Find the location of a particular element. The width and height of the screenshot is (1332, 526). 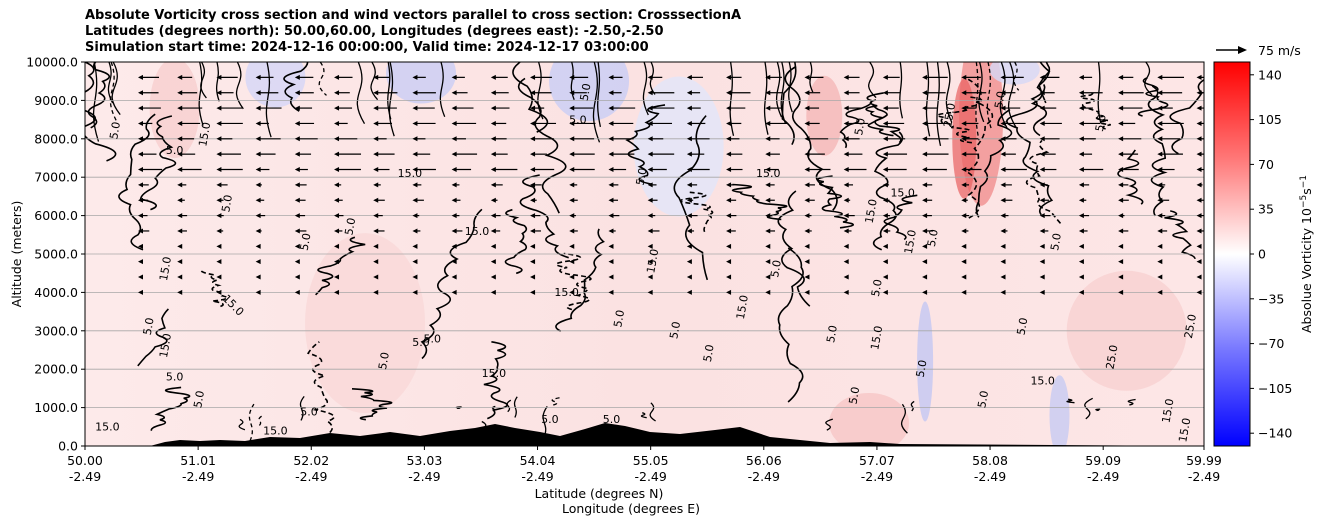

colorbar-tick-label: −70 is located at coordinates (1271, 343).